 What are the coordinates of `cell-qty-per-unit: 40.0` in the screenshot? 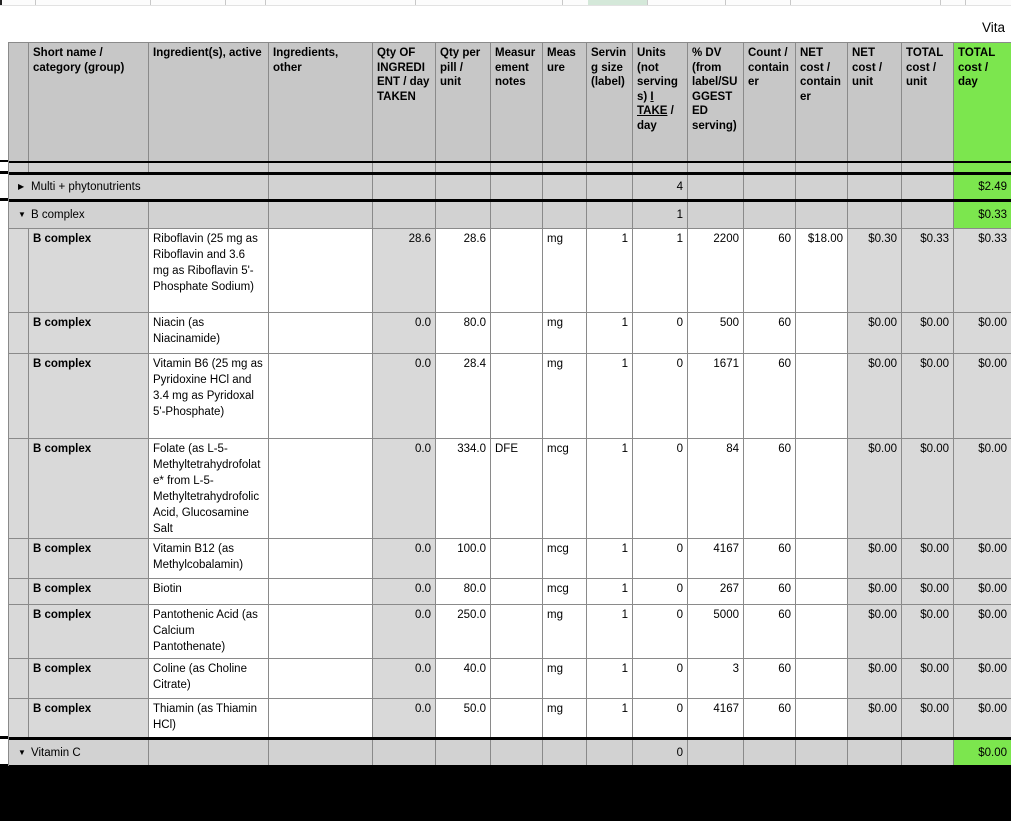 It's located at (463, 678).